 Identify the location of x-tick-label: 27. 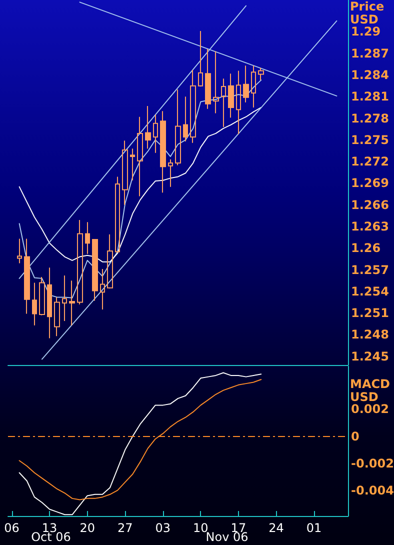
(125, 528).